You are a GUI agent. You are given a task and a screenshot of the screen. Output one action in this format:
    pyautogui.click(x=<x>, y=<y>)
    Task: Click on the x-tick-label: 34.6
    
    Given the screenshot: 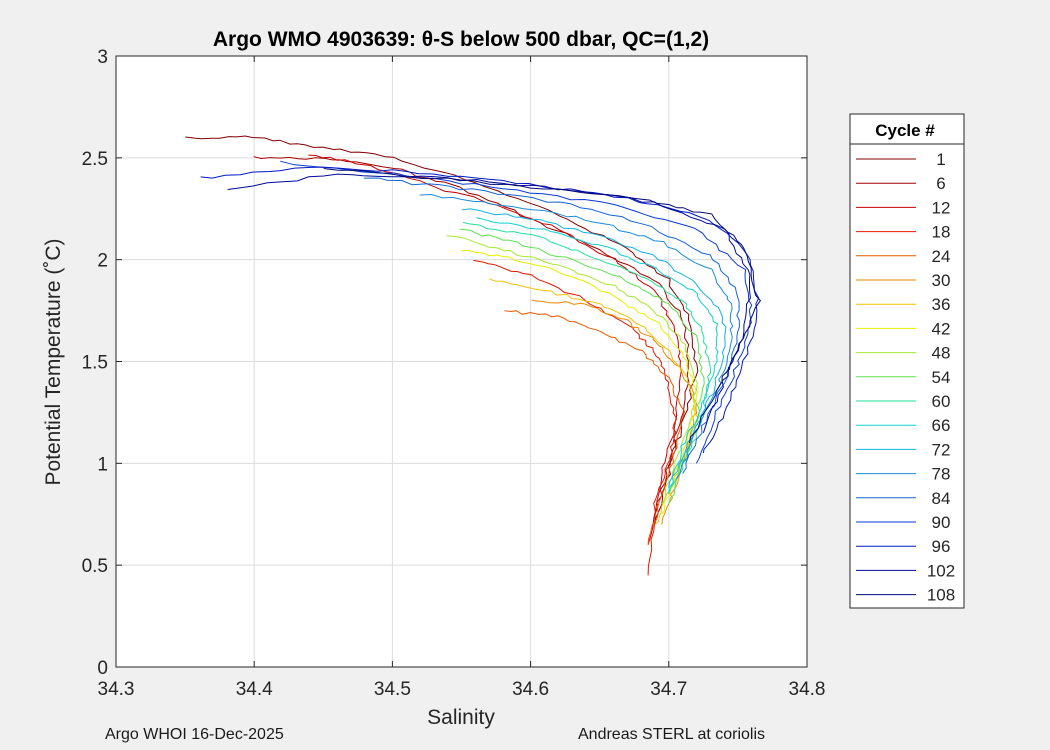 What is the action you would take?
    pyautogui.click(x=530, y=689)
    